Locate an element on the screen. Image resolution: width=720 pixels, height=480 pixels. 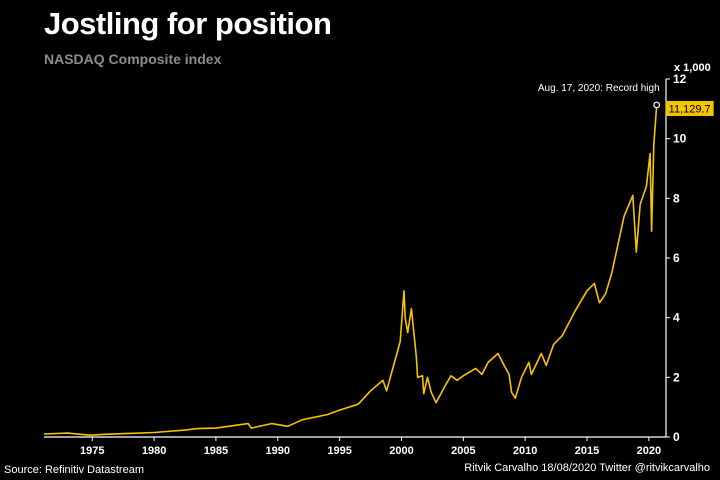
record-high-annotation: Aug. 17, 2020: Record high 11,129.7 is located at coordinates (626, 99).